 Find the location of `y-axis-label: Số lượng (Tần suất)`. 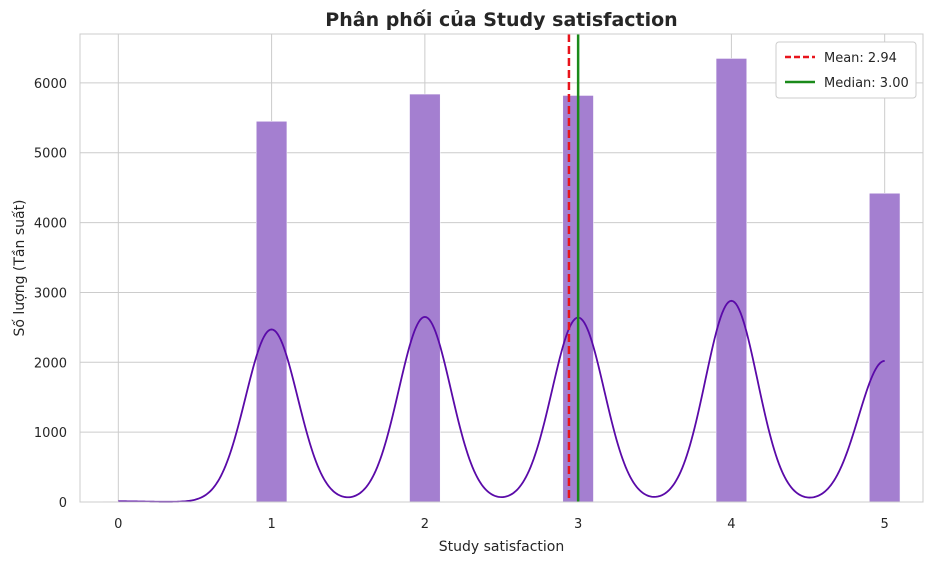

y-axis-label: Số lượng (Tần suất) is located at coordinates (19, 267).